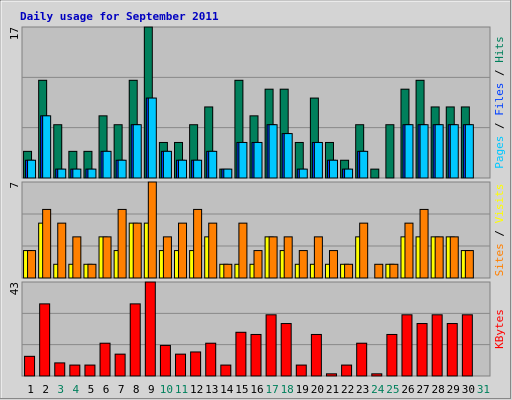 This screenshot has height=400, width=512. Describe the element at coordinates (332, 389) in the screenshot. I see `x-tick-label: 21` at that location.